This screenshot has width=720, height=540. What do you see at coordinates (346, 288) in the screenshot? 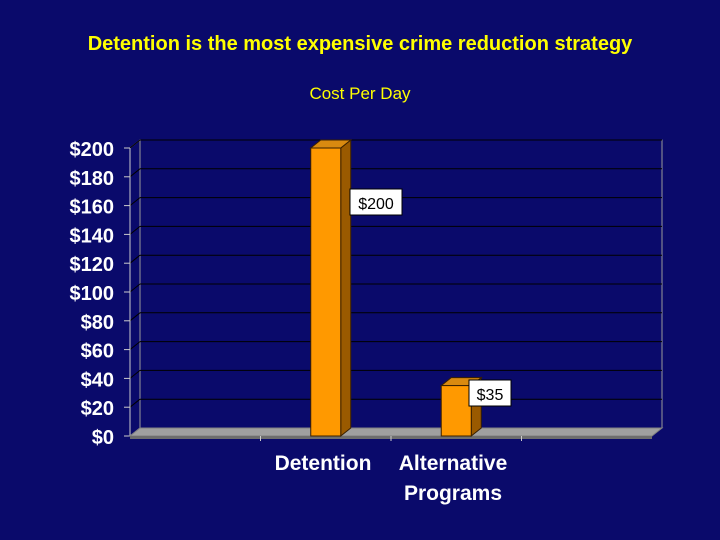
I see `bar-side` at bounding box center [346, 288].